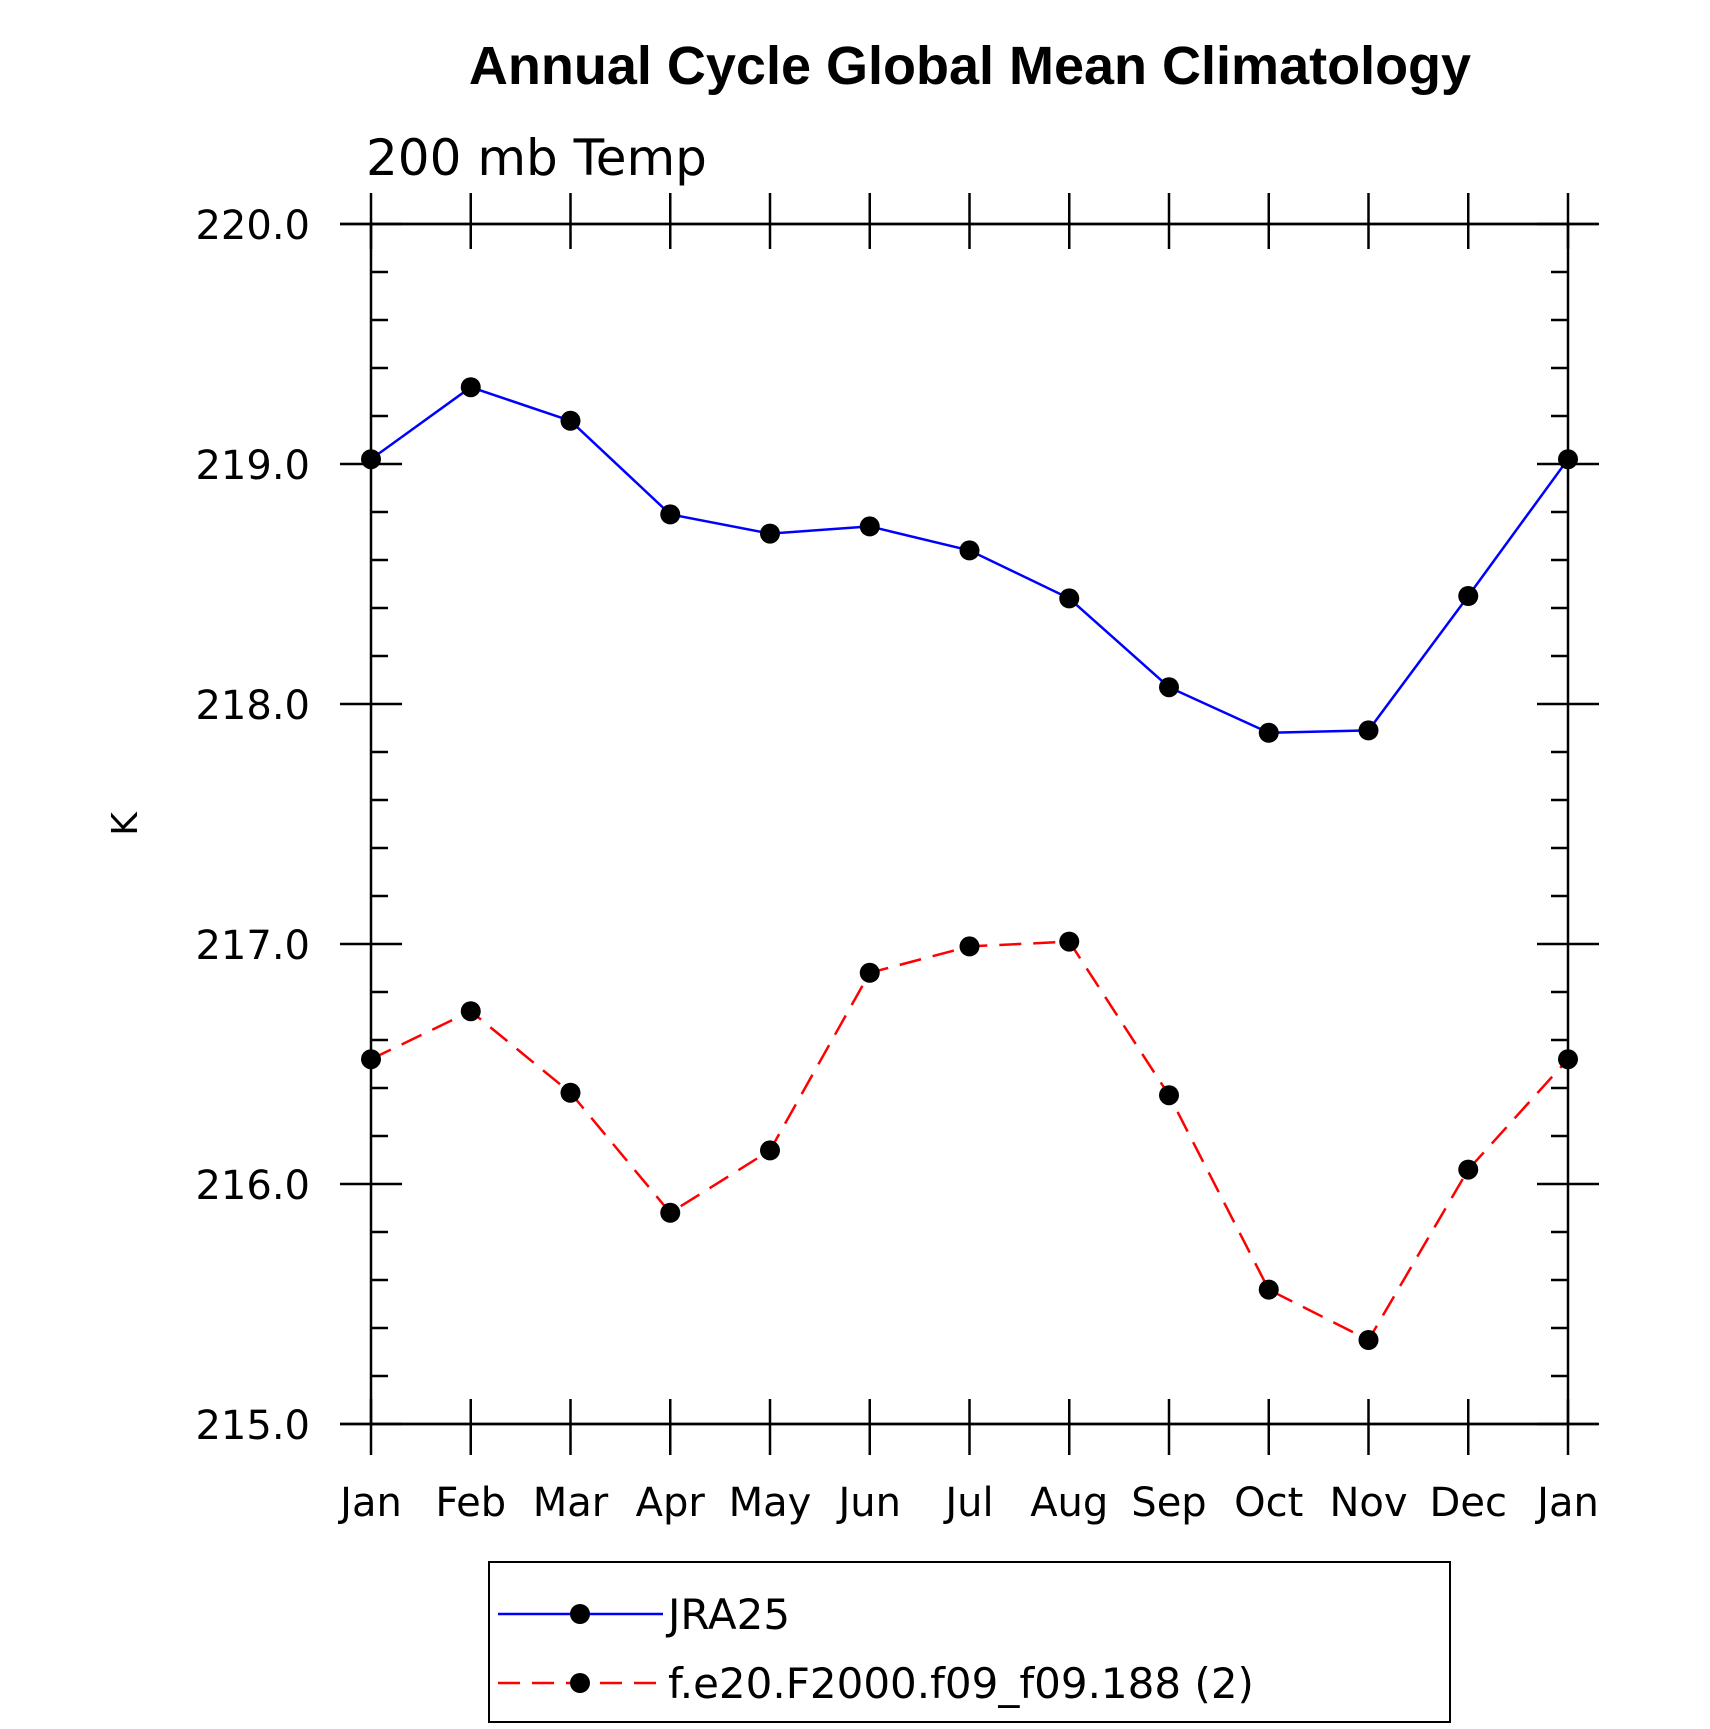  I want to click on y-tick-label: 219.0, so click(252, 466).